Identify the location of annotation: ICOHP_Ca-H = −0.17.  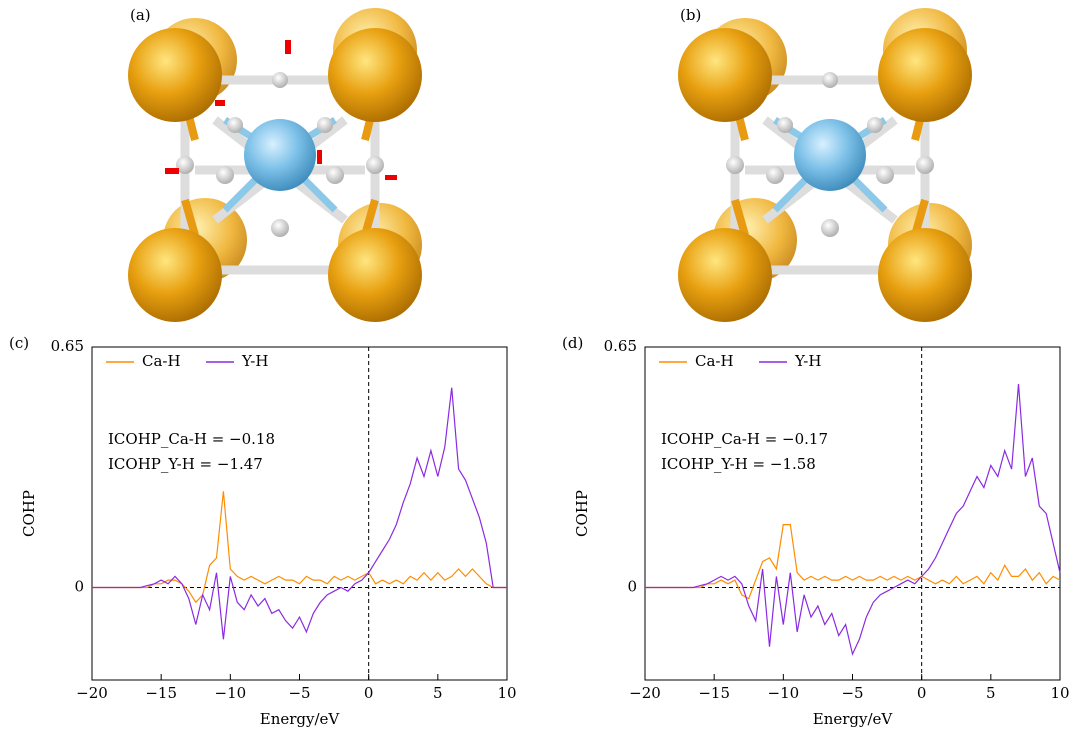
(744, 439).